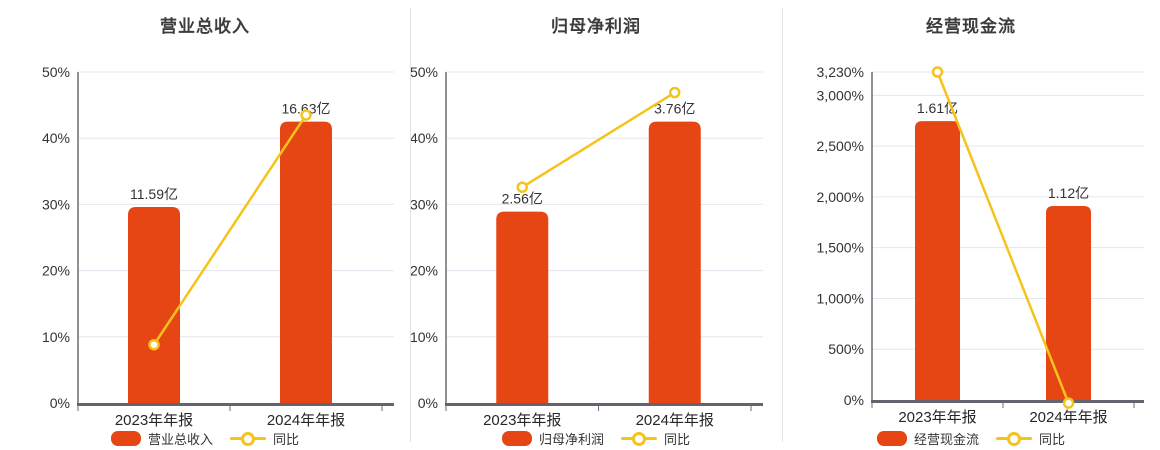 The height and width of the screenshot is (450, 1160). Describe the element at coordinates (971, 26) in the screenshot. I see `chart-title: 经营现金流` at that location.